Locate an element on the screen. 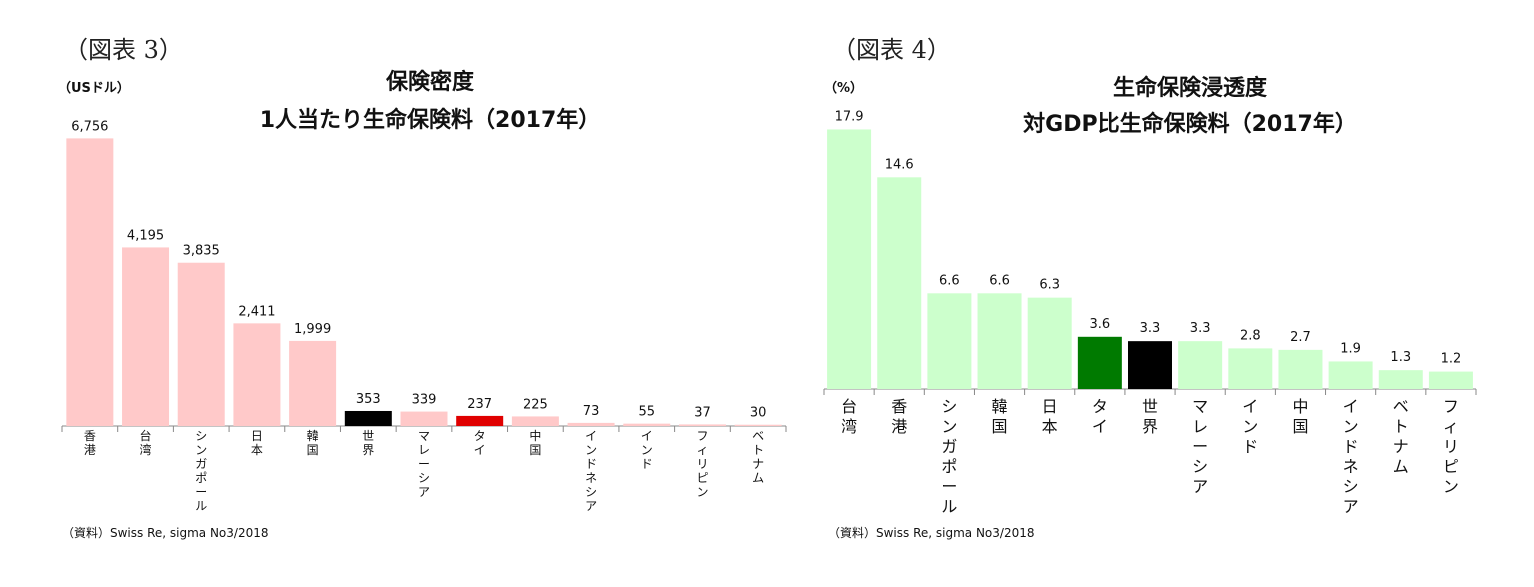  figure-label: （図表 4） is located at coordinates (891, 50).